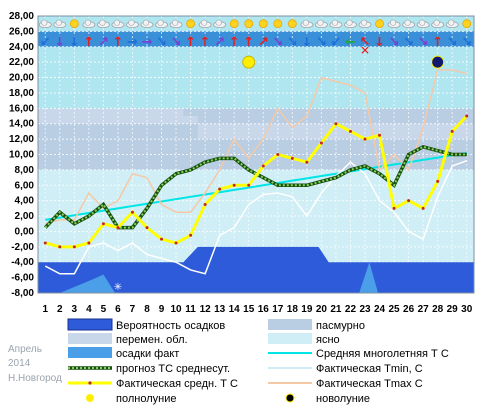  What do you see at coordinates (220, 309) in the screenshot?
I see `x-tick-label: 13` at bounding box center [220, 309].